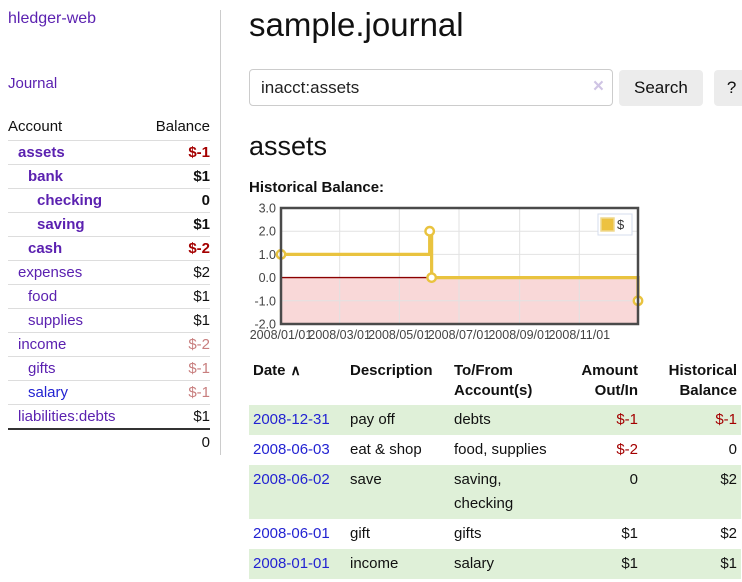  What do you see at coordinates (291, 449) in the screenshot?
I see `transaction-date-link: 2008-06-03` at bounding box center [291, 449].